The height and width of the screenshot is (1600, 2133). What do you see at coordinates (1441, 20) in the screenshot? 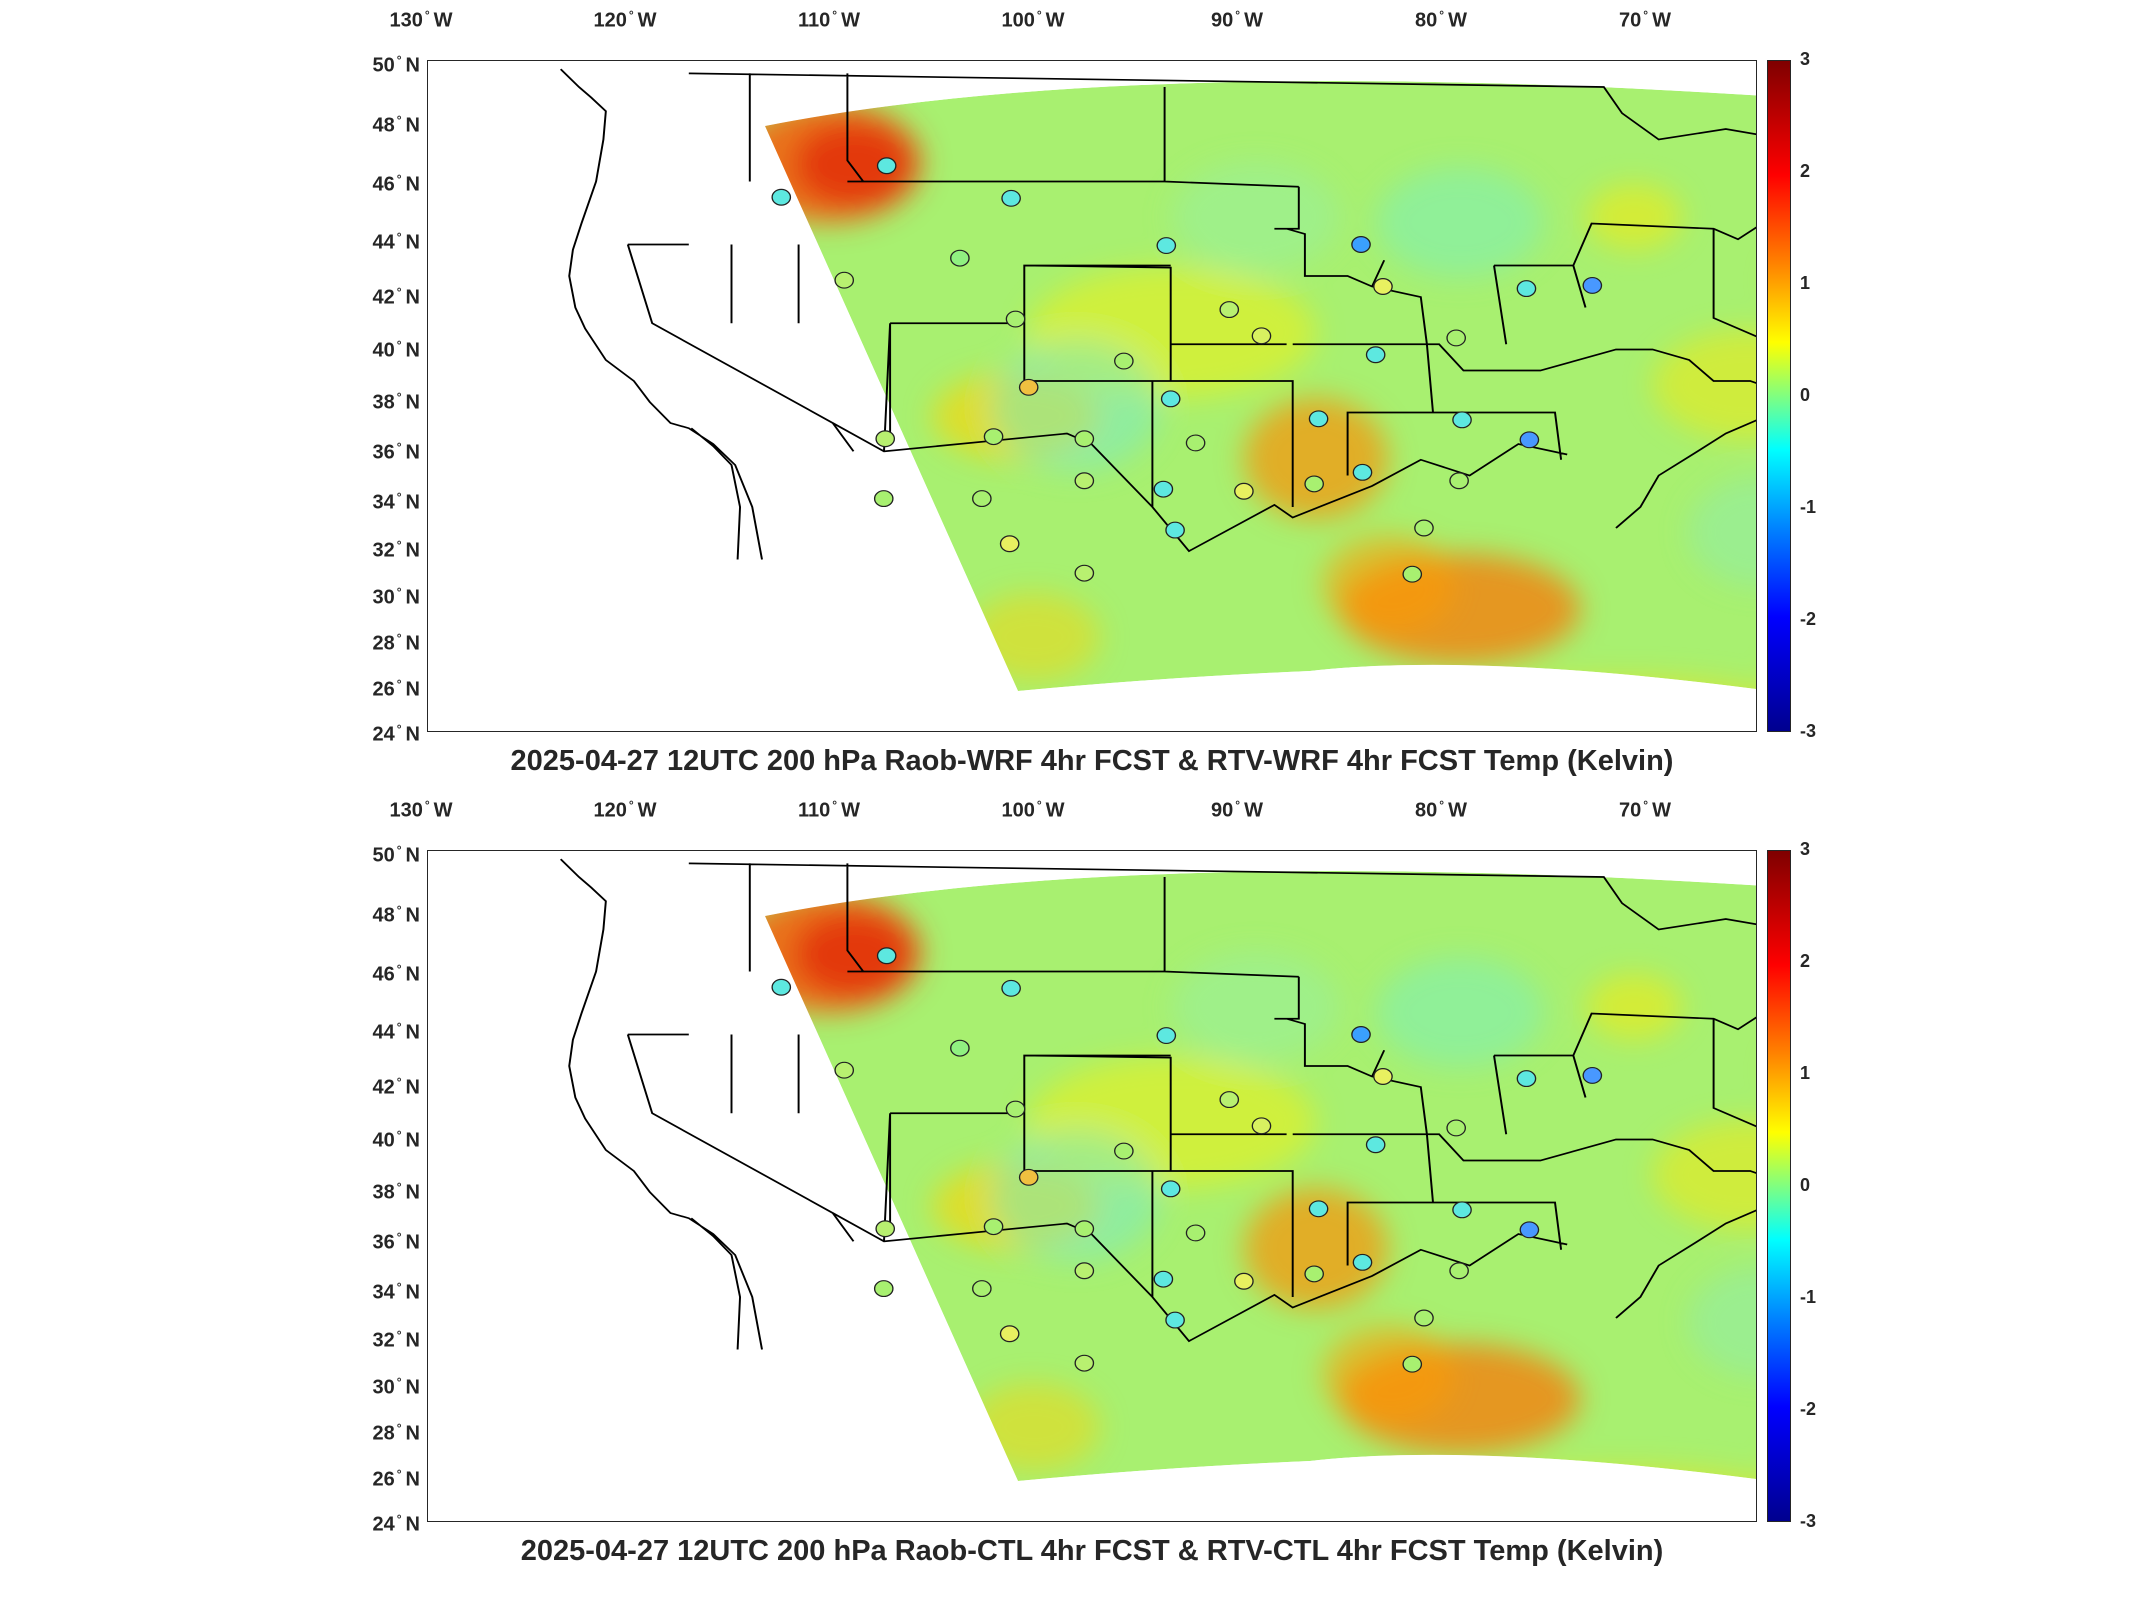
I see `lon-tick: 80 ° W` at bounding box center [1441, 20].